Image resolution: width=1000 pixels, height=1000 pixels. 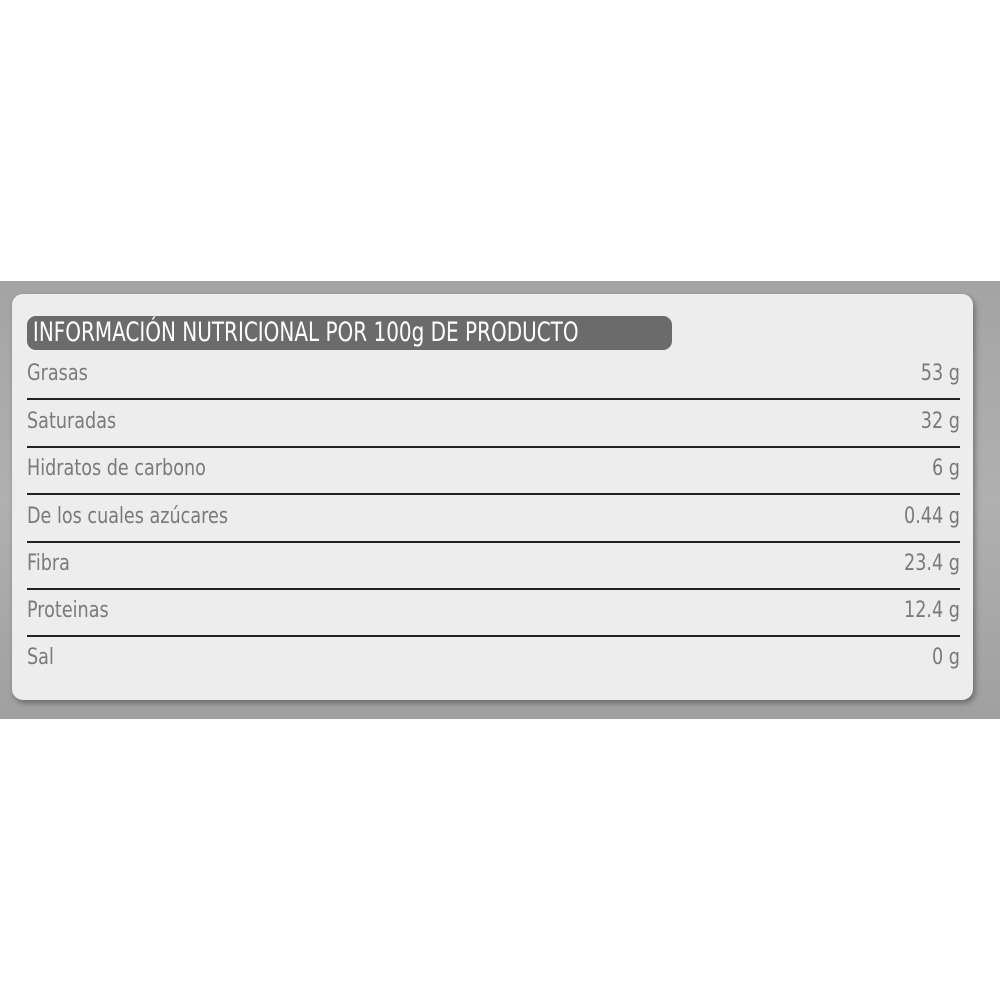 I want to click on nutrient-label: Sal, so click(x=40, y=657).